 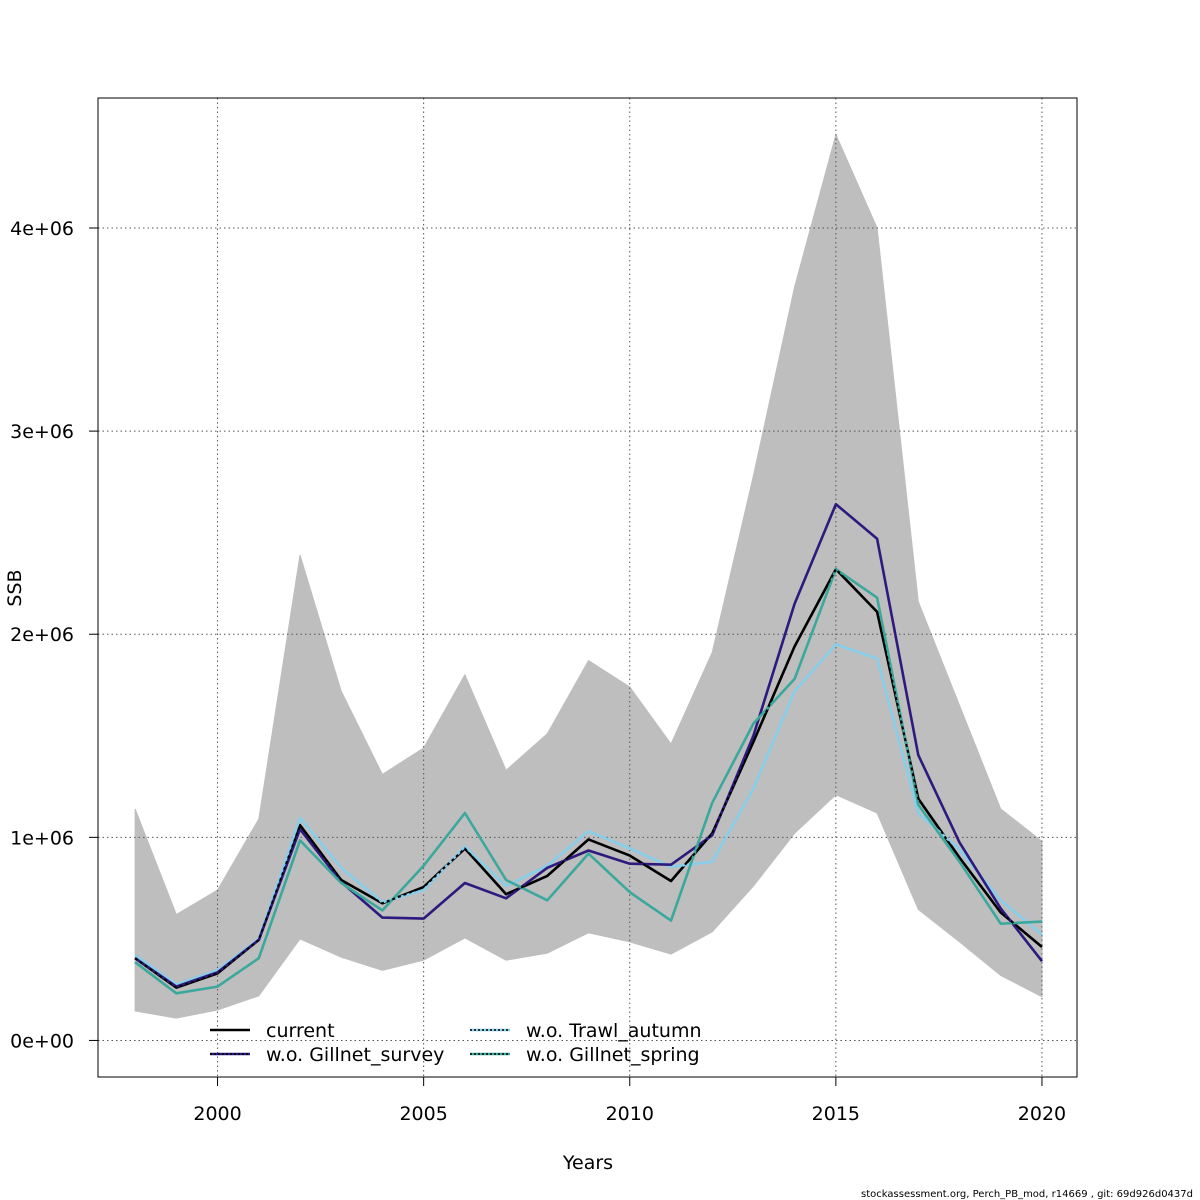 I want to click on legend-item-0: current, so click(x=272, y=1031).